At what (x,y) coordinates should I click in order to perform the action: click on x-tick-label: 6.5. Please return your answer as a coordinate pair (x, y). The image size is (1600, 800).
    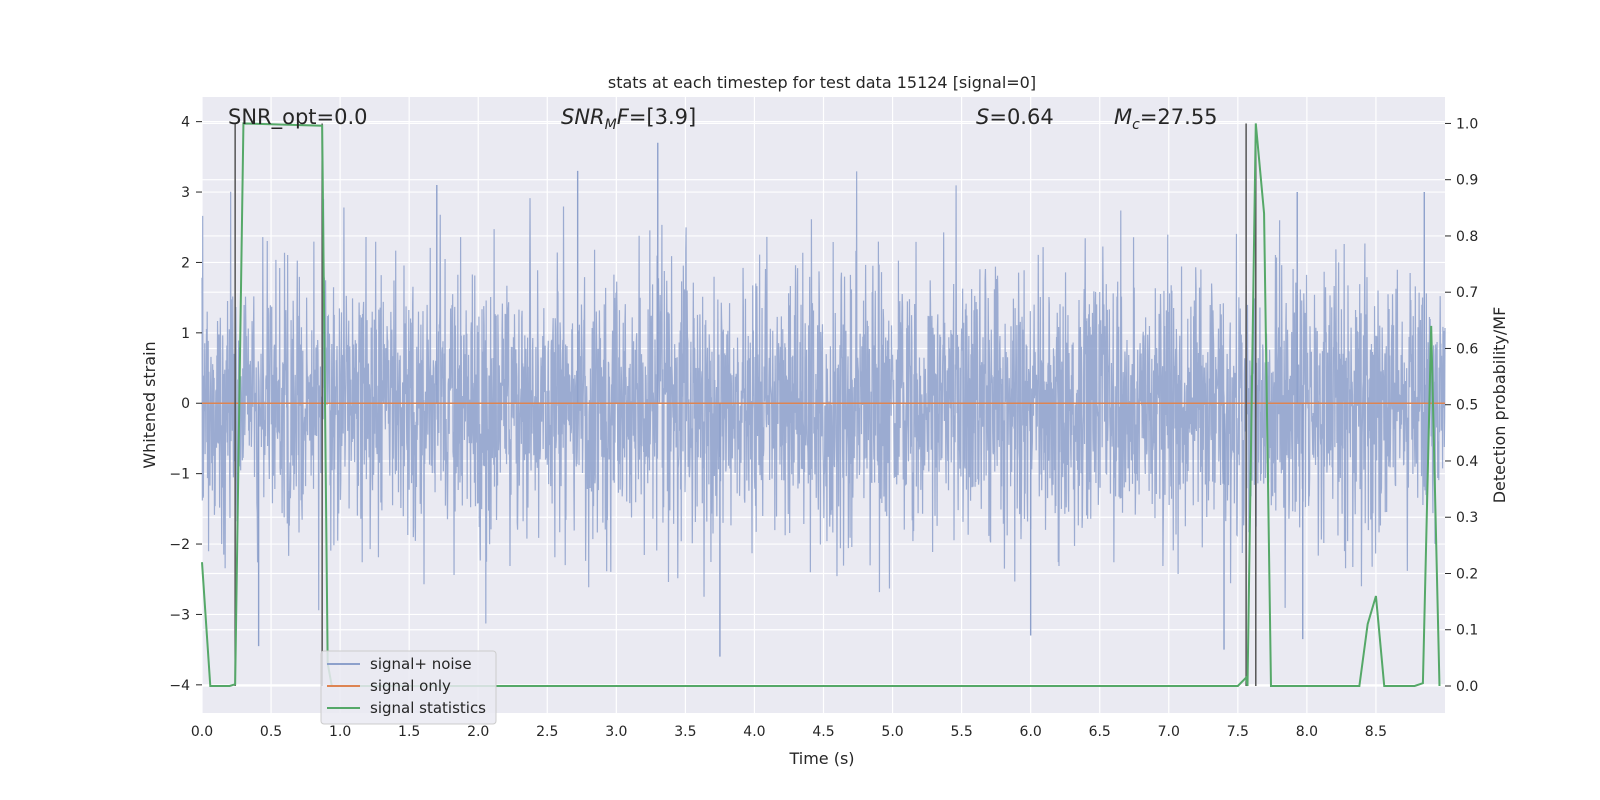
    Looking at the image, I should click on (1100, 732).